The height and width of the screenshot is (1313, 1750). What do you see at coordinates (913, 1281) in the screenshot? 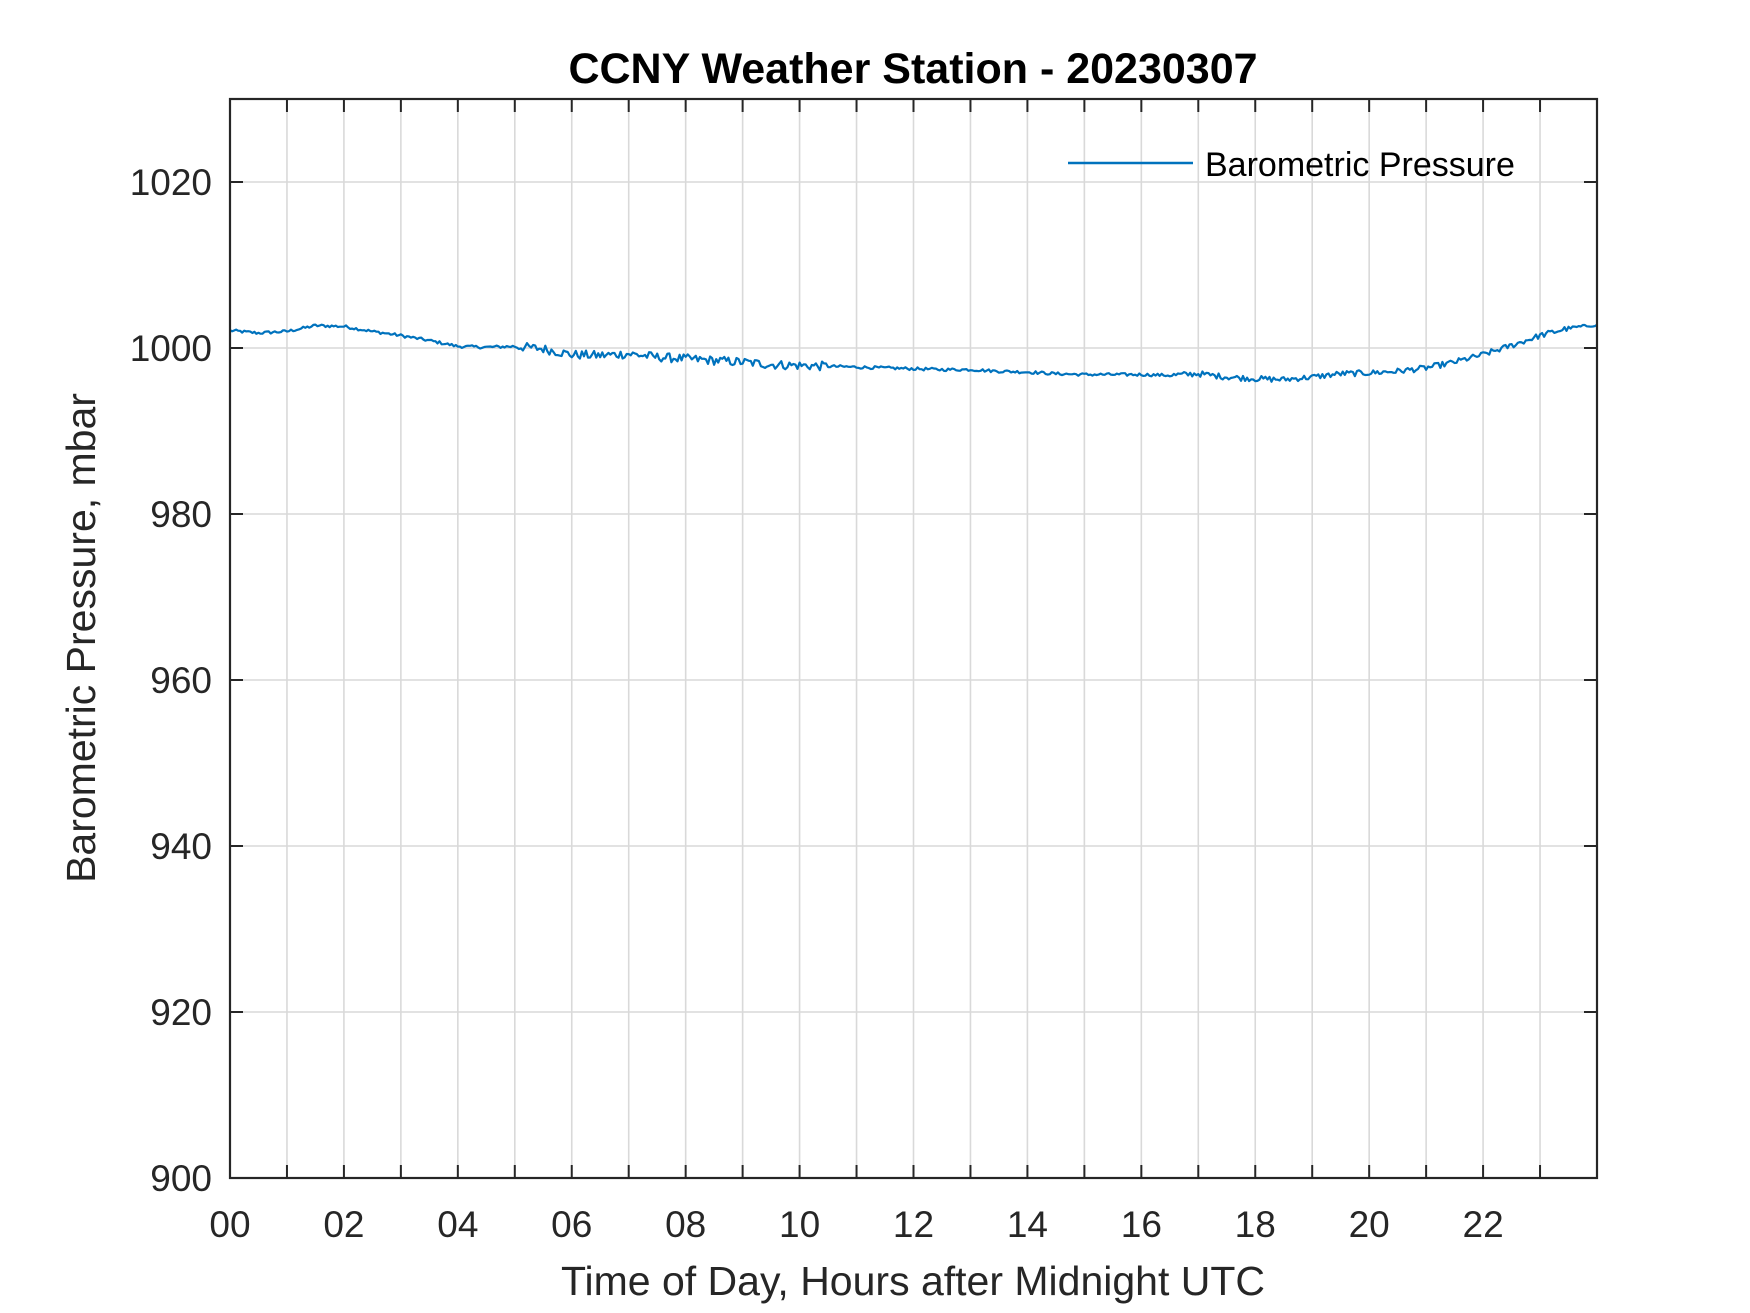
I see `x-axis-label: Time of Day, Hours after Midnight UTC` at bounding box center [913, 1281].